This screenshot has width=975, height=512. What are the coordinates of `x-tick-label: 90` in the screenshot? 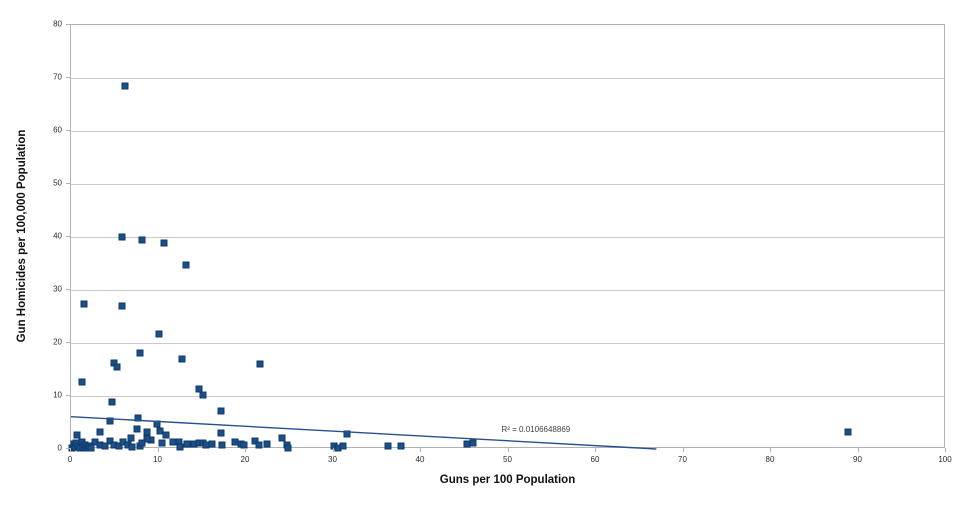 It's located at (857, 459).